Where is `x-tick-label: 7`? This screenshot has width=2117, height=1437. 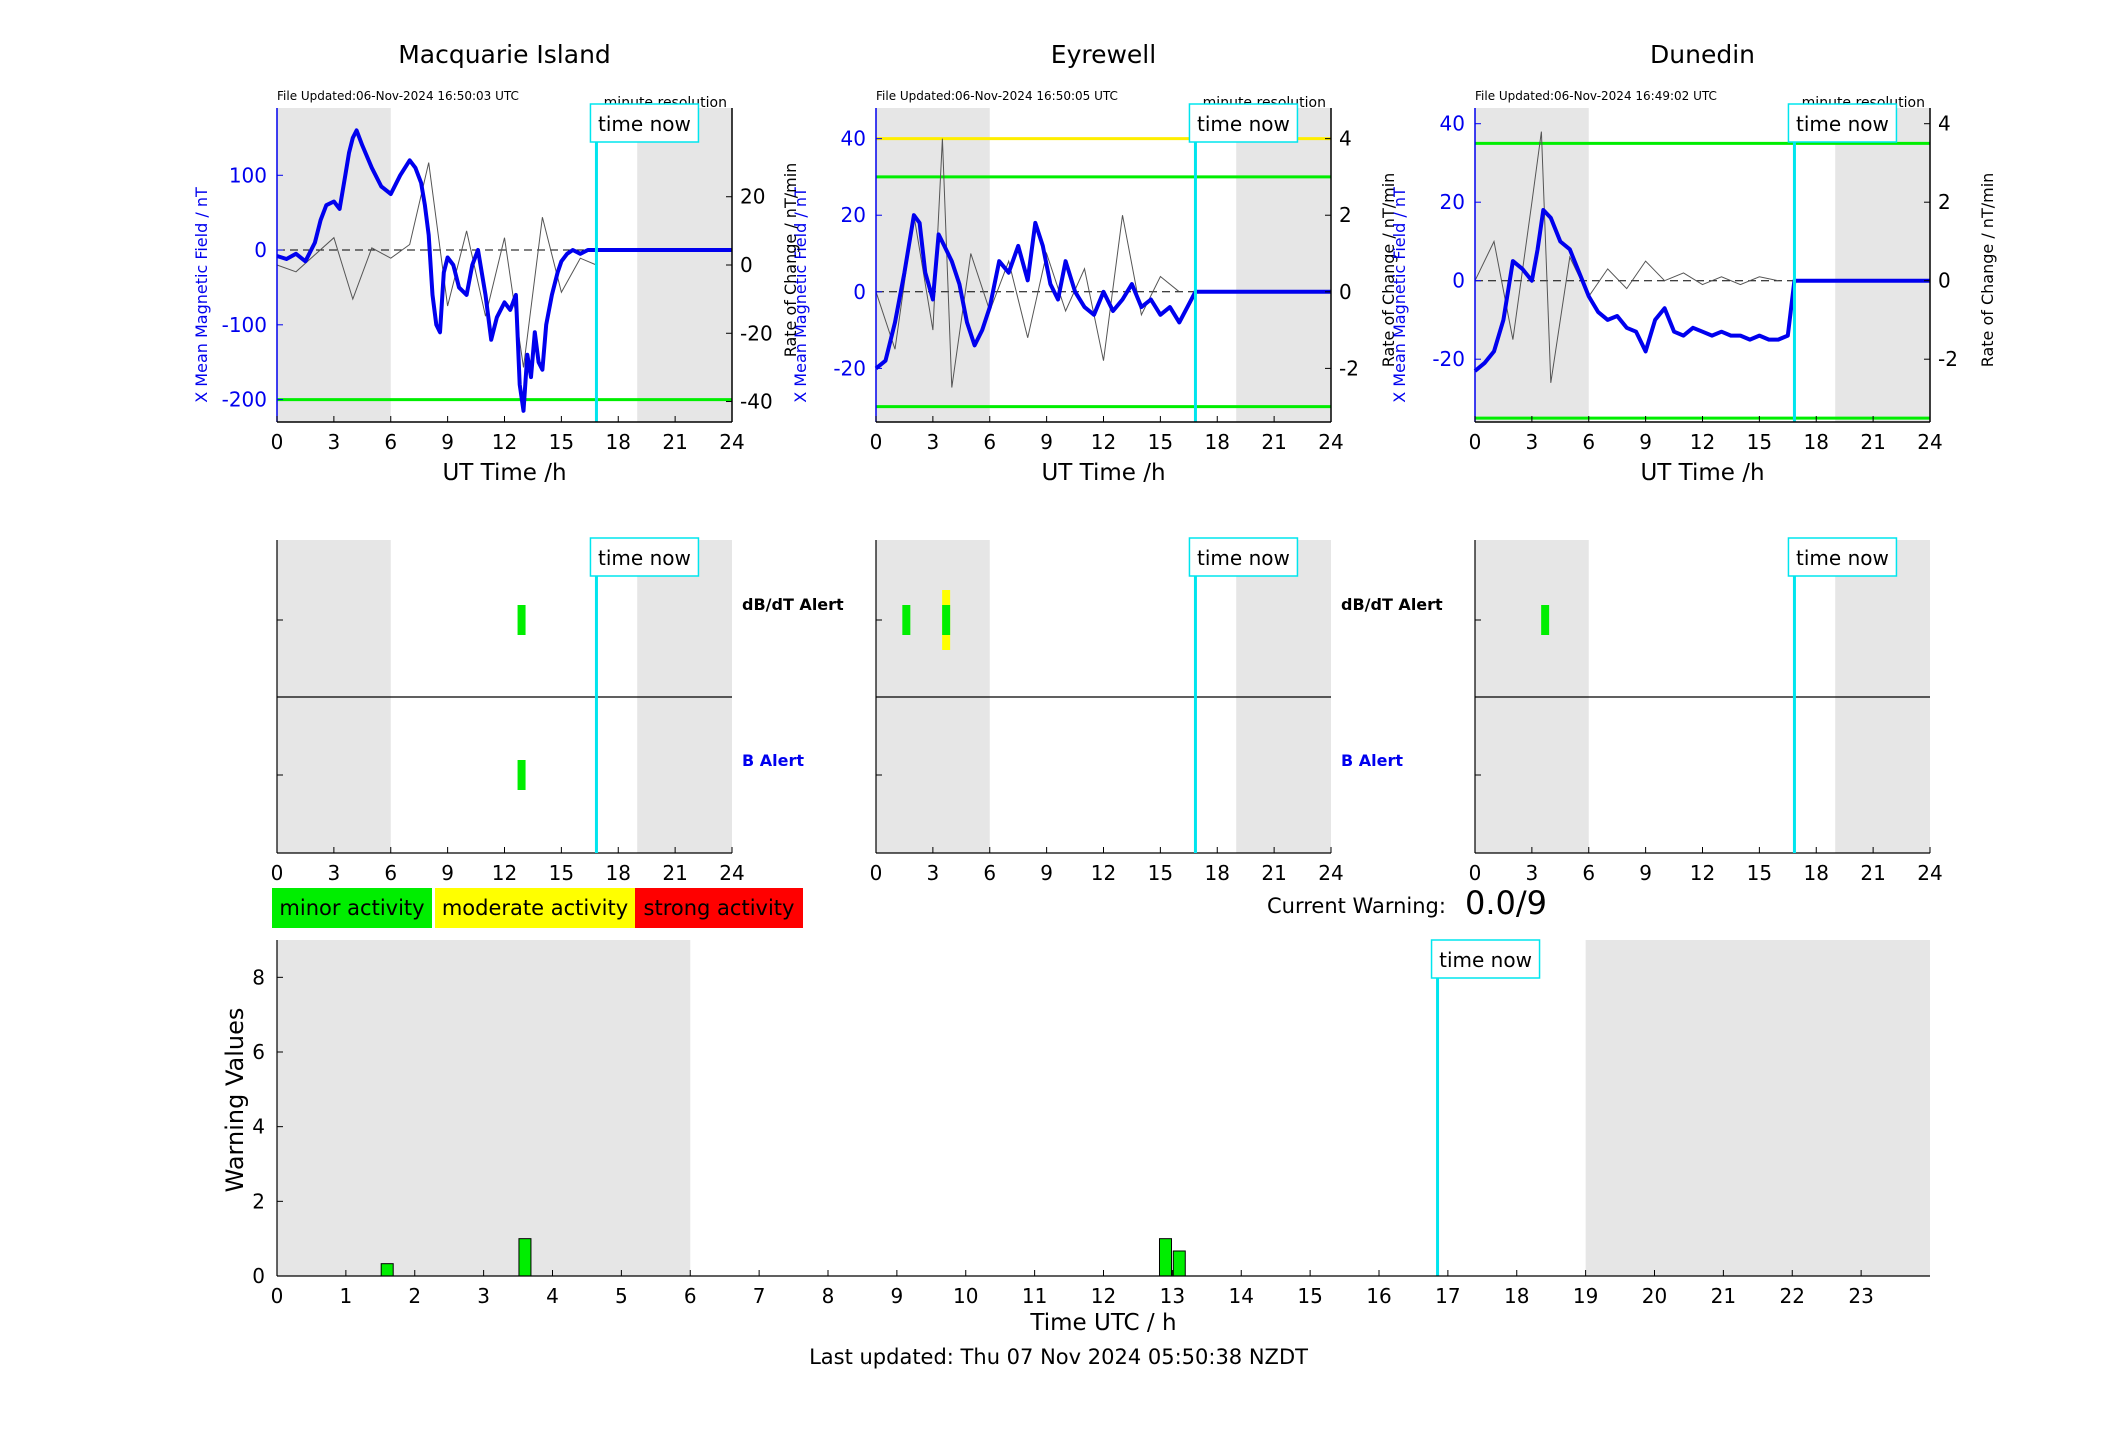
x-tick-label: 7 is located at coordinates (759, 1296).